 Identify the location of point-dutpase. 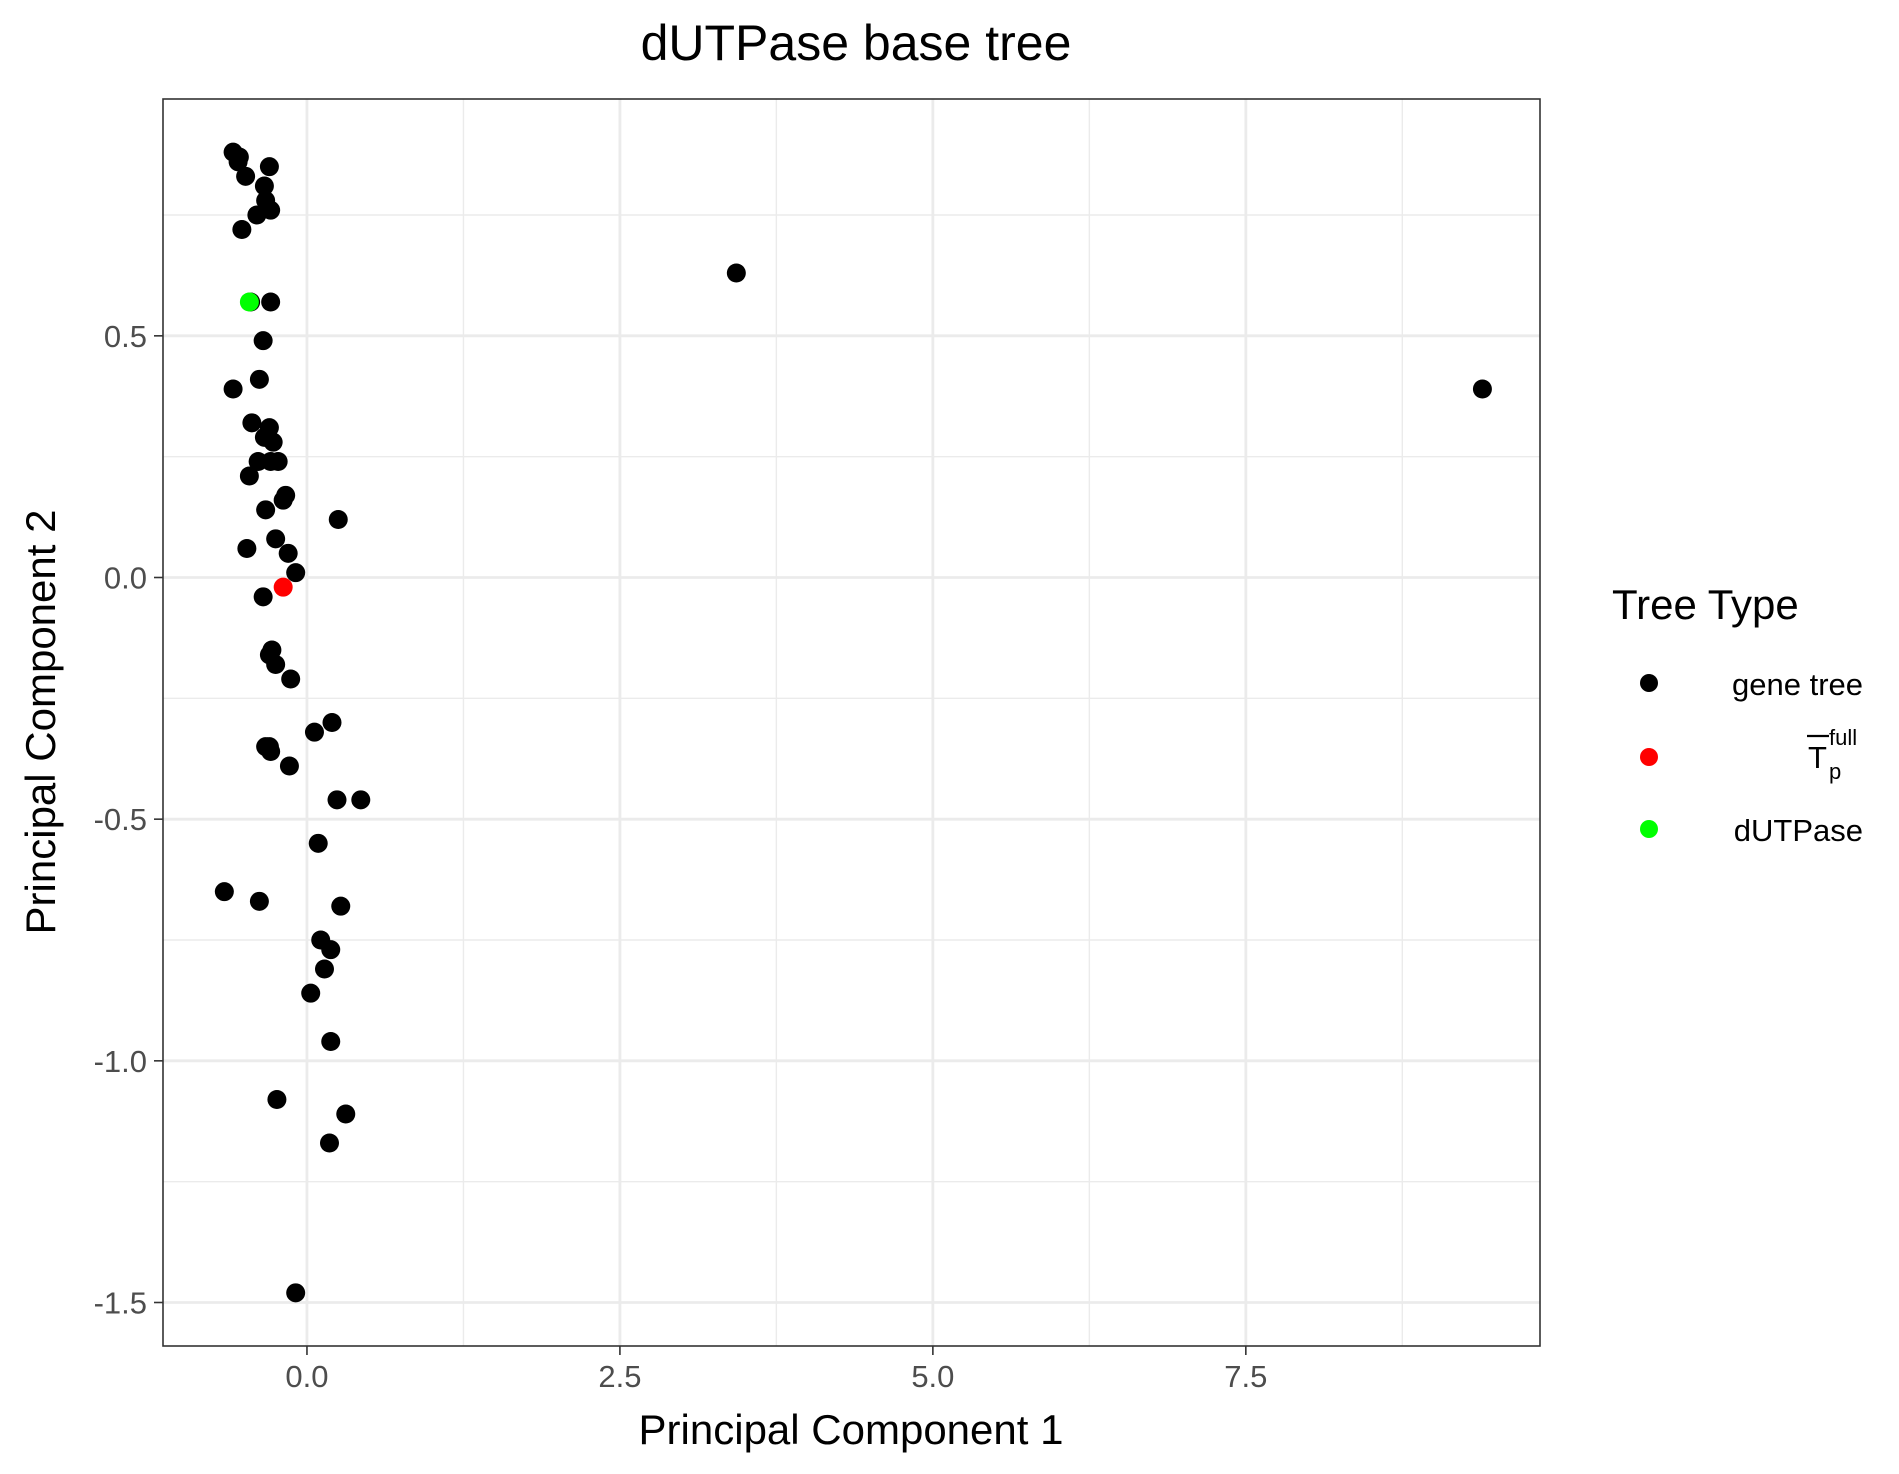
(249, 302).